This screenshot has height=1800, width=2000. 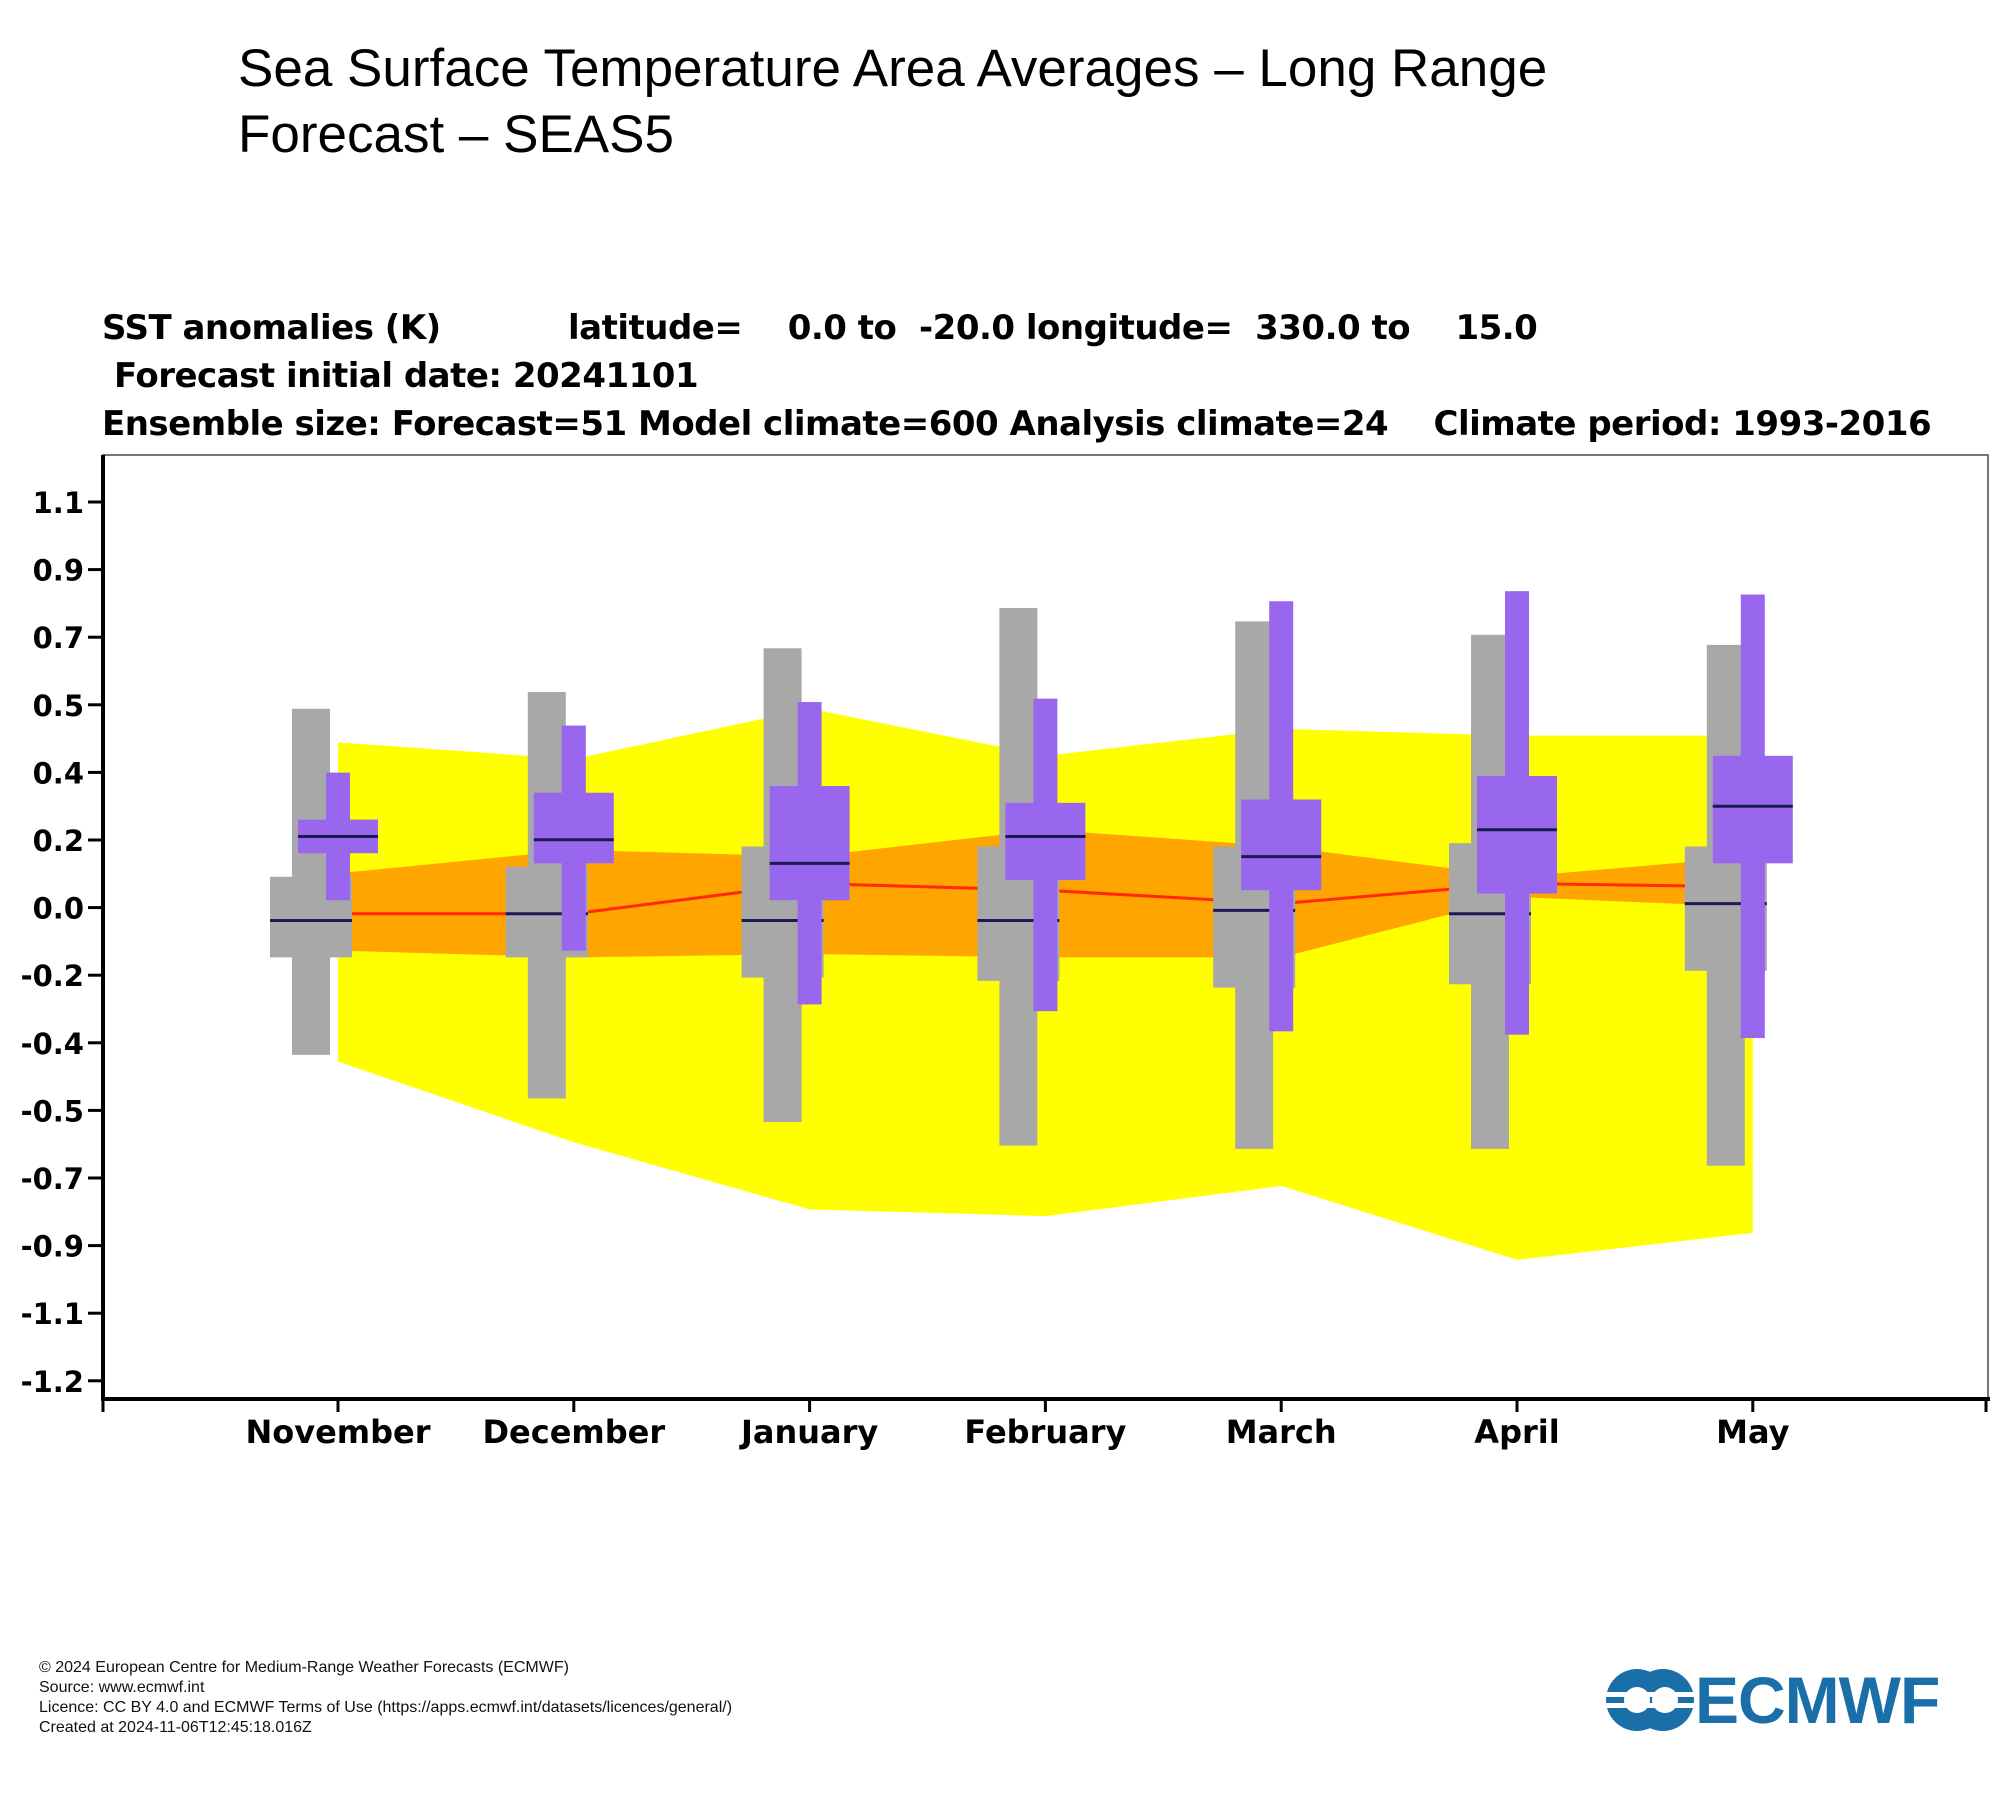 What do you see at coordinates (52, 1111) in the screenshot?
I see `y-tick-label: -0.5` at bounding box center [52, 1111].